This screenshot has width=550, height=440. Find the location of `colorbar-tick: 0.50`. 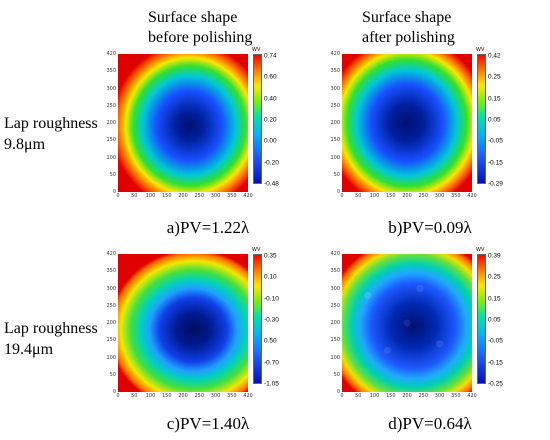

colorbar-tick: 0.50 is located at coordinates (270, 341).